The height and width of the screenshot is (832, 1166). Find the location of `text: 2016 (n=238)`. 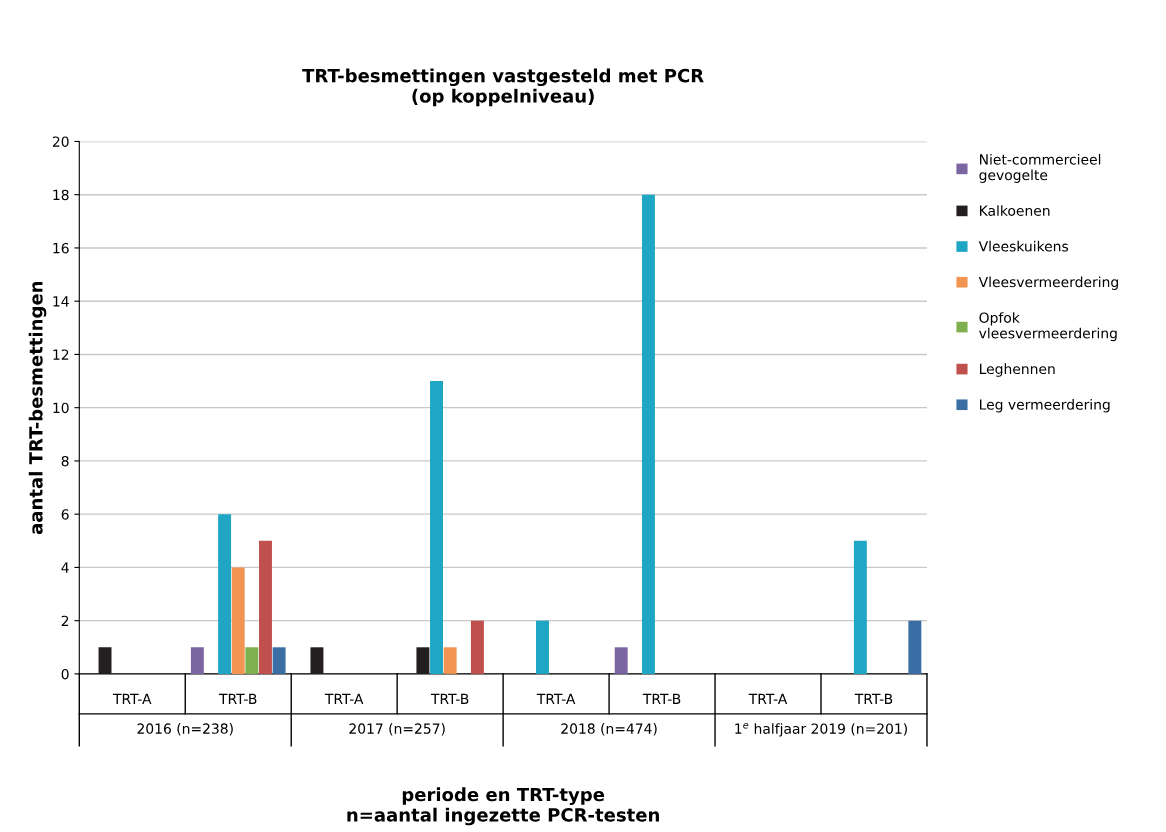

text: 2016 (n=238) is located at coordinates (185, 729).